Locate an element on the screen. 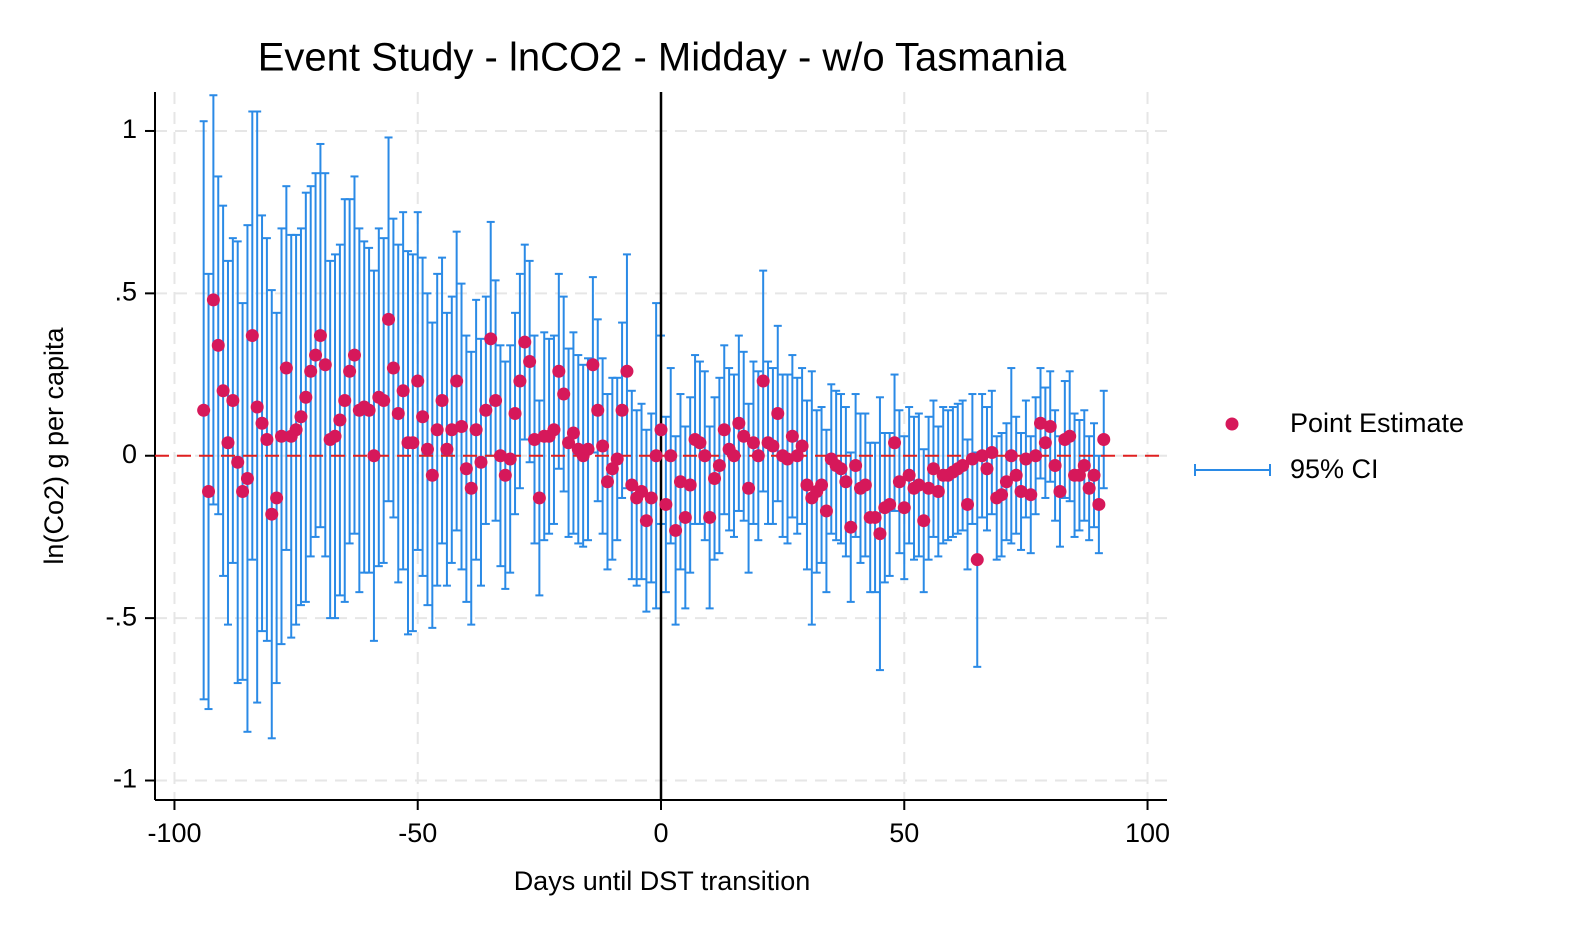 The height and width of the screenshot is (943, 1572). y-tick-label: -1 is located at coordinates (125, 779).